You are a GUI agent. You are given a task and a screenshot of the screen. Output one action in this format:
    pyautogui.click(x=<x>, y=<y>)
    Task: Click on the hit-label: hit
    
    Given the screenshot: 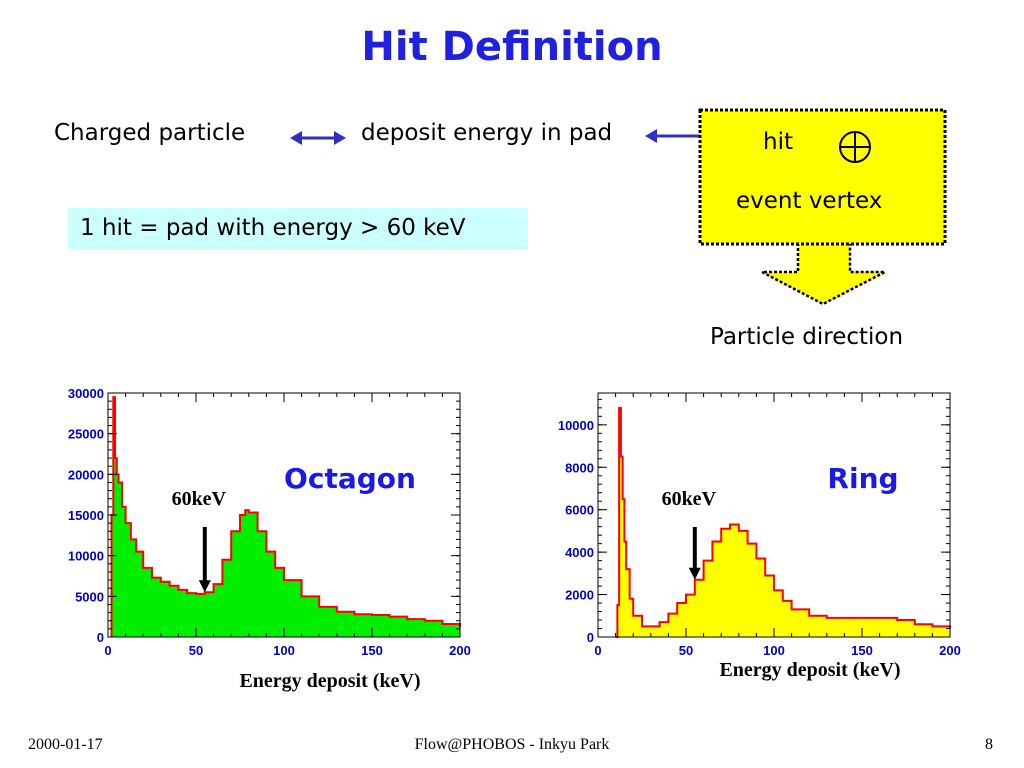 What is the action you would take?
    pyautogui.click(x=778, y=142)
    